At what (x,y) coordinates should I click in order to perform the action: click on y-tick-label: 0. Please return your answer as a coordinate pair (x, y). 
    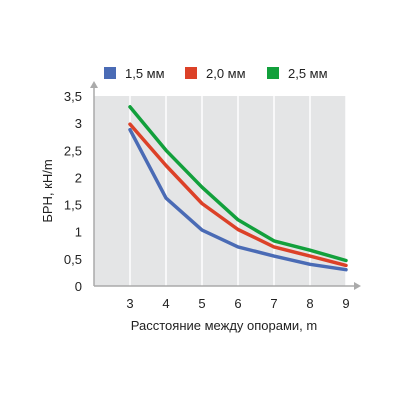
    Looking at the image, I should click on (78, 286).